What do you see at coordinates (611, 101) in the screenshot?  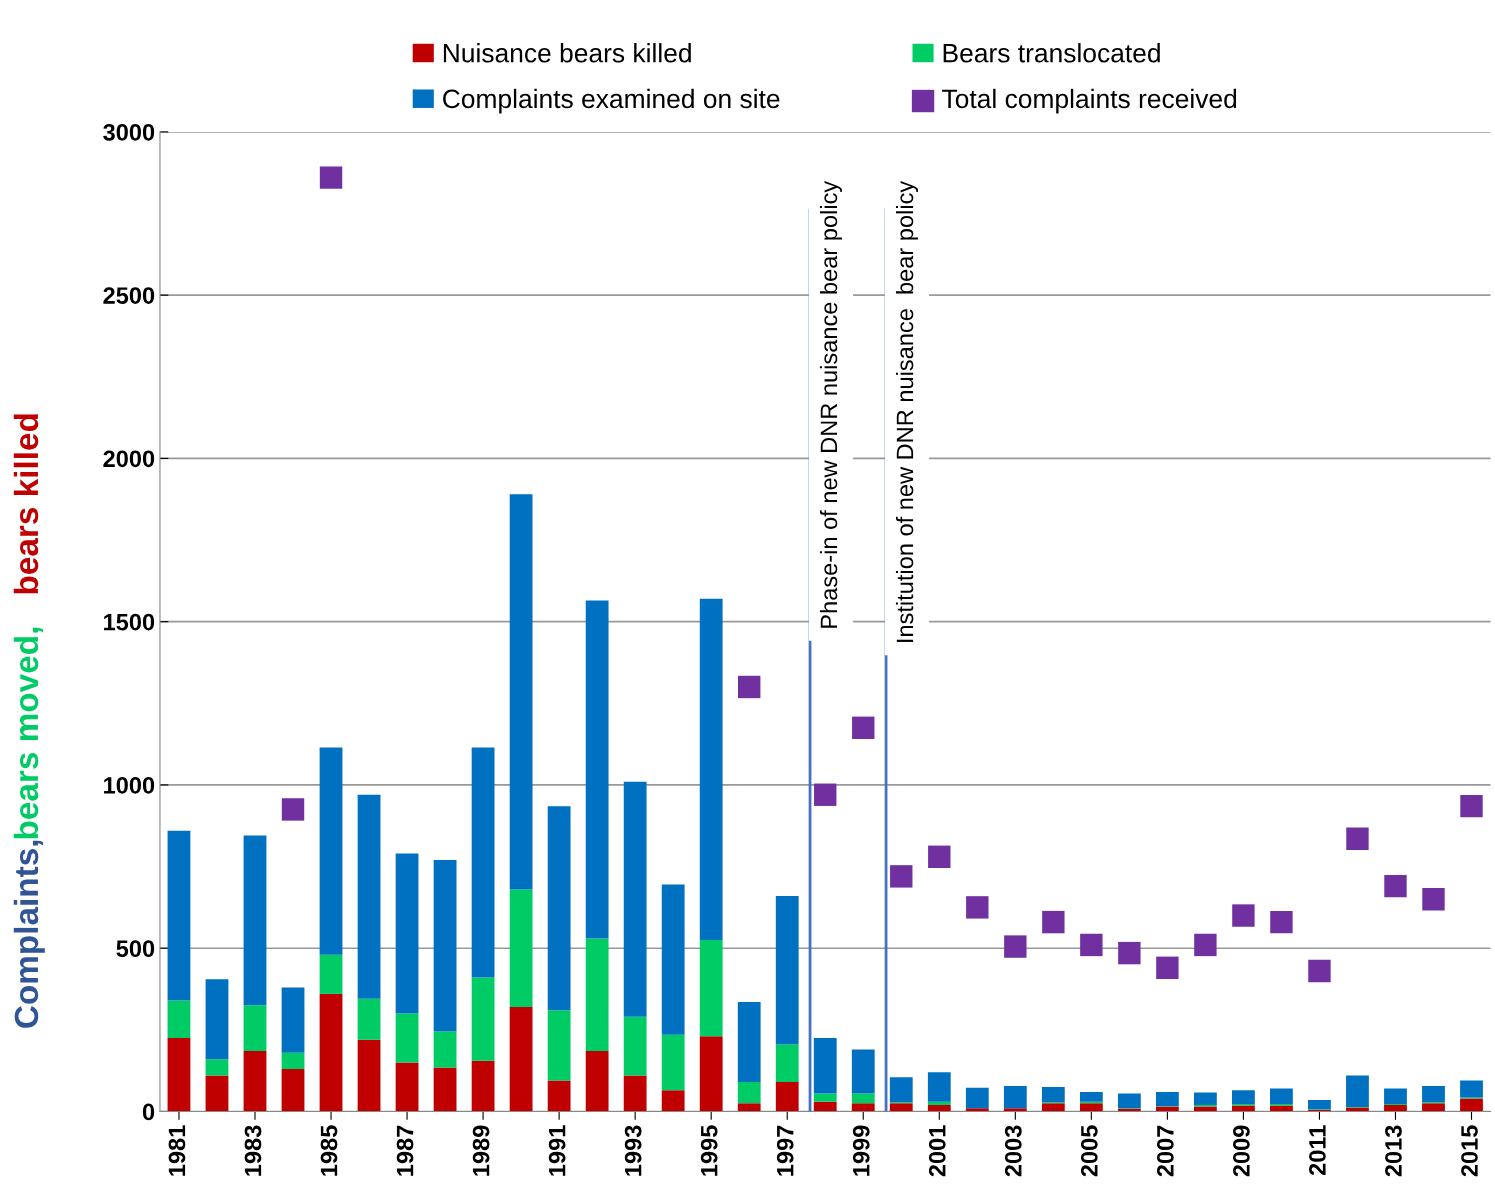 I see `legend-label: Complaints examined on site` at bounding box center [611, 101].